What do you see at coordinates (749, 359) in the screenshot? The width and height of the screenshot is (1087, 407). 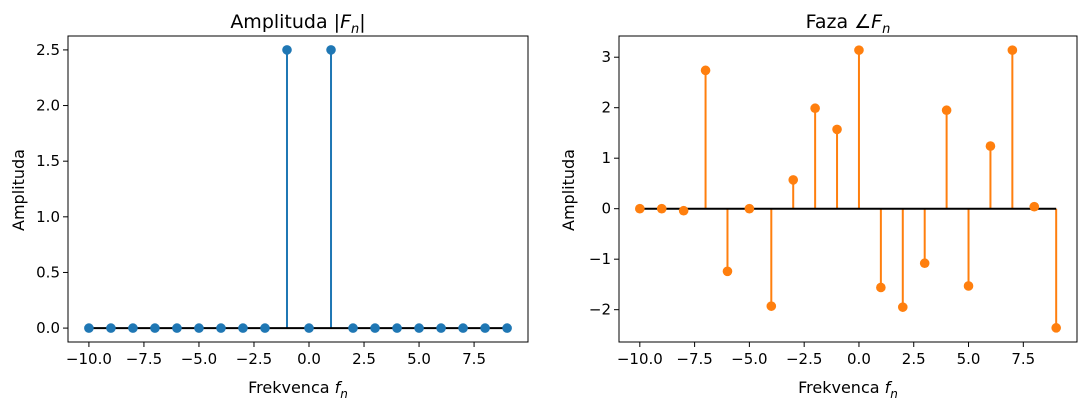 I see `phase-chart-xtick-label: −5.0` at bounding box center [749, 359].